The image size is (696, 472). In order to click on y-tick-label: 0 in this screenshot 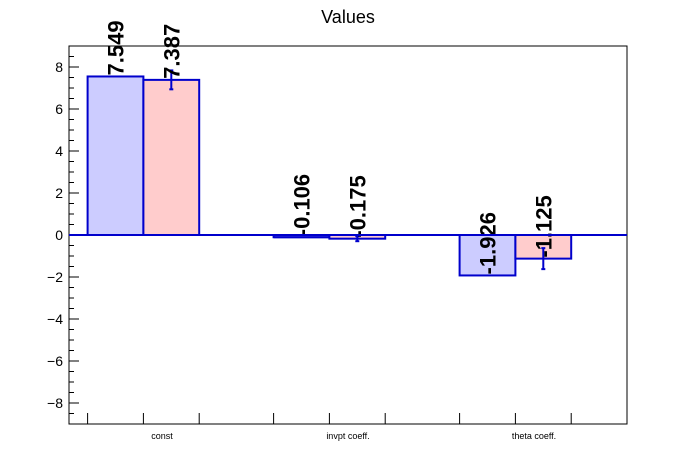, I will do `click(59, 235)`.